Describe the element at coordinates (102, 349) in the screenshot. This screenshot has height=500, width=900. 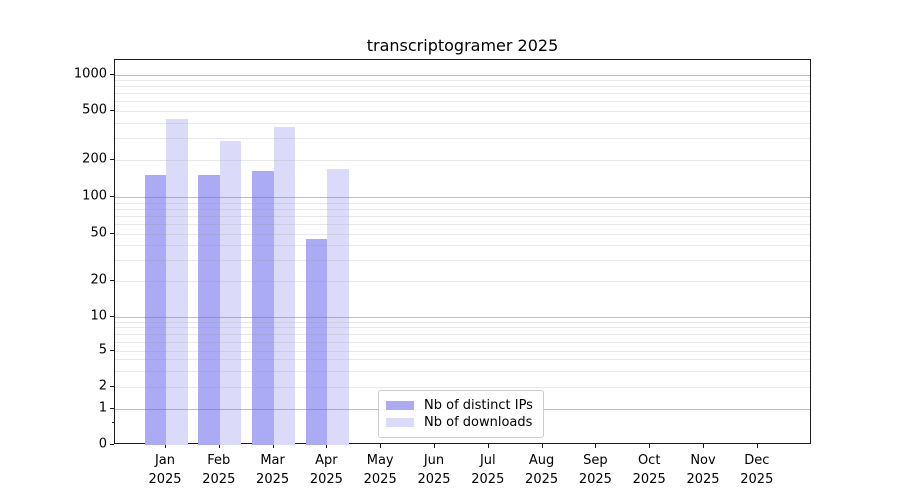
I see `y-tick-label: 5` at that location.